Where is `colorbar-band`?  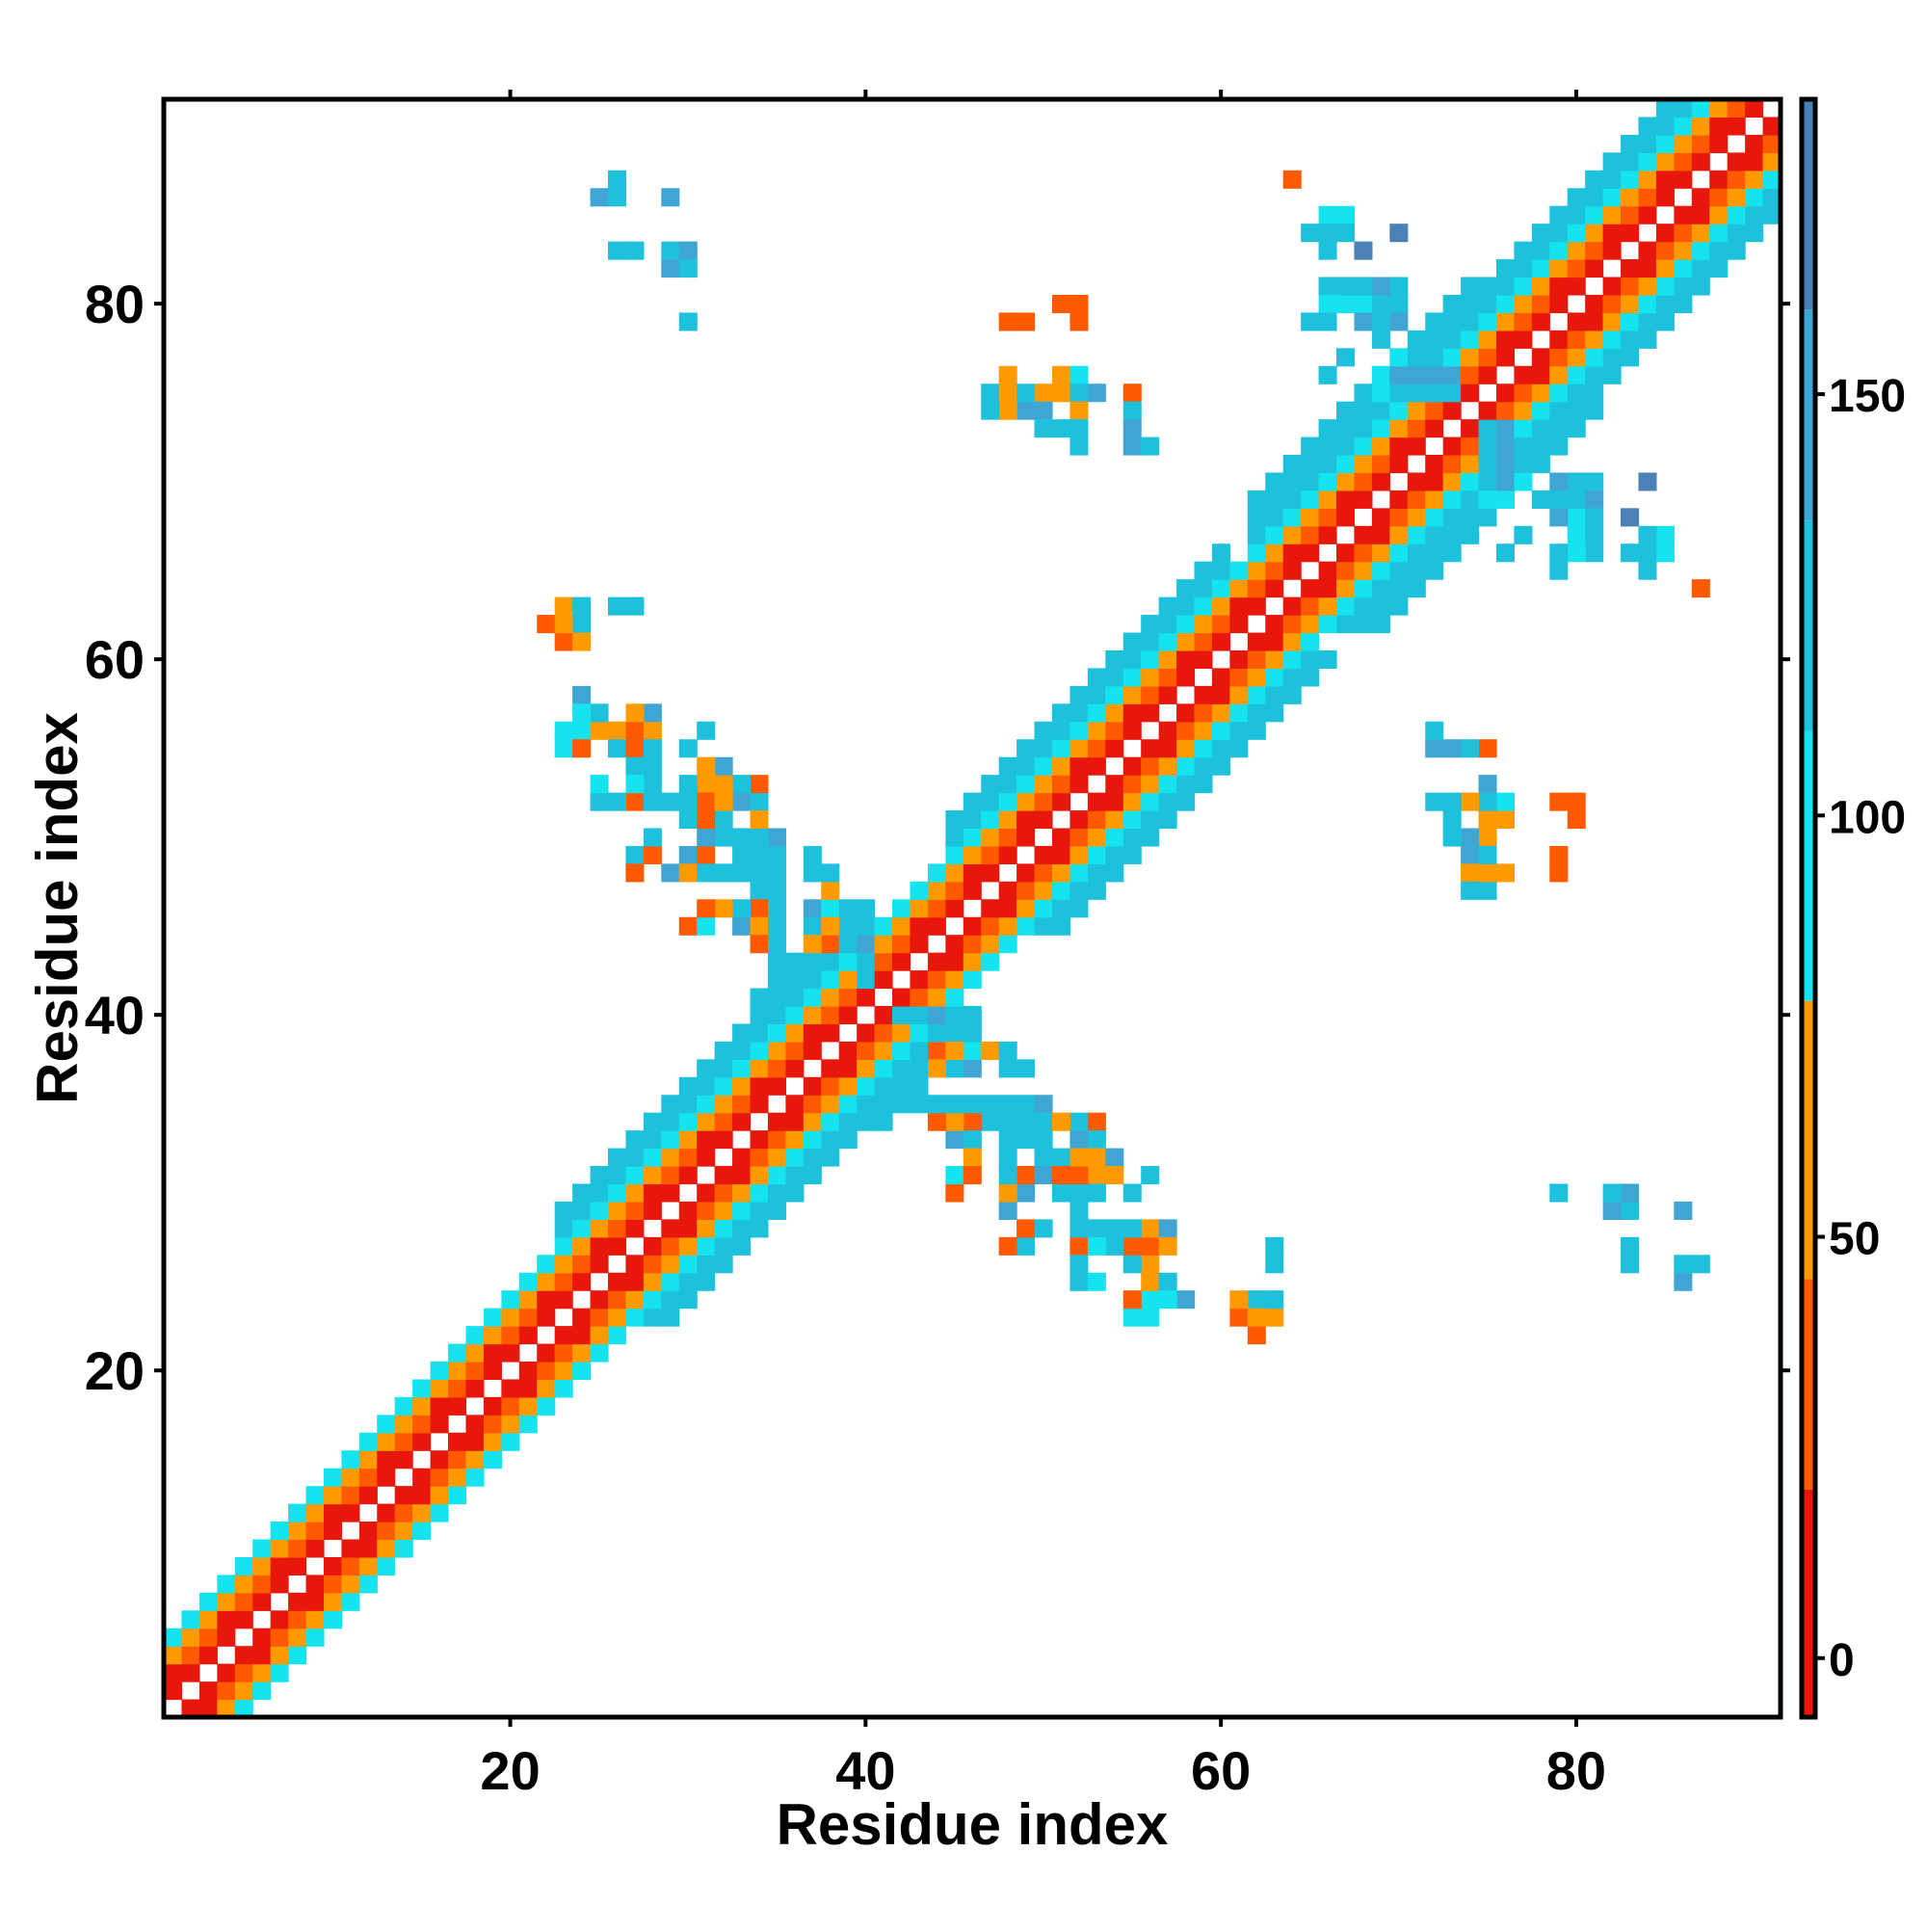 colorbar-band is located at coordinates (1809, 625).